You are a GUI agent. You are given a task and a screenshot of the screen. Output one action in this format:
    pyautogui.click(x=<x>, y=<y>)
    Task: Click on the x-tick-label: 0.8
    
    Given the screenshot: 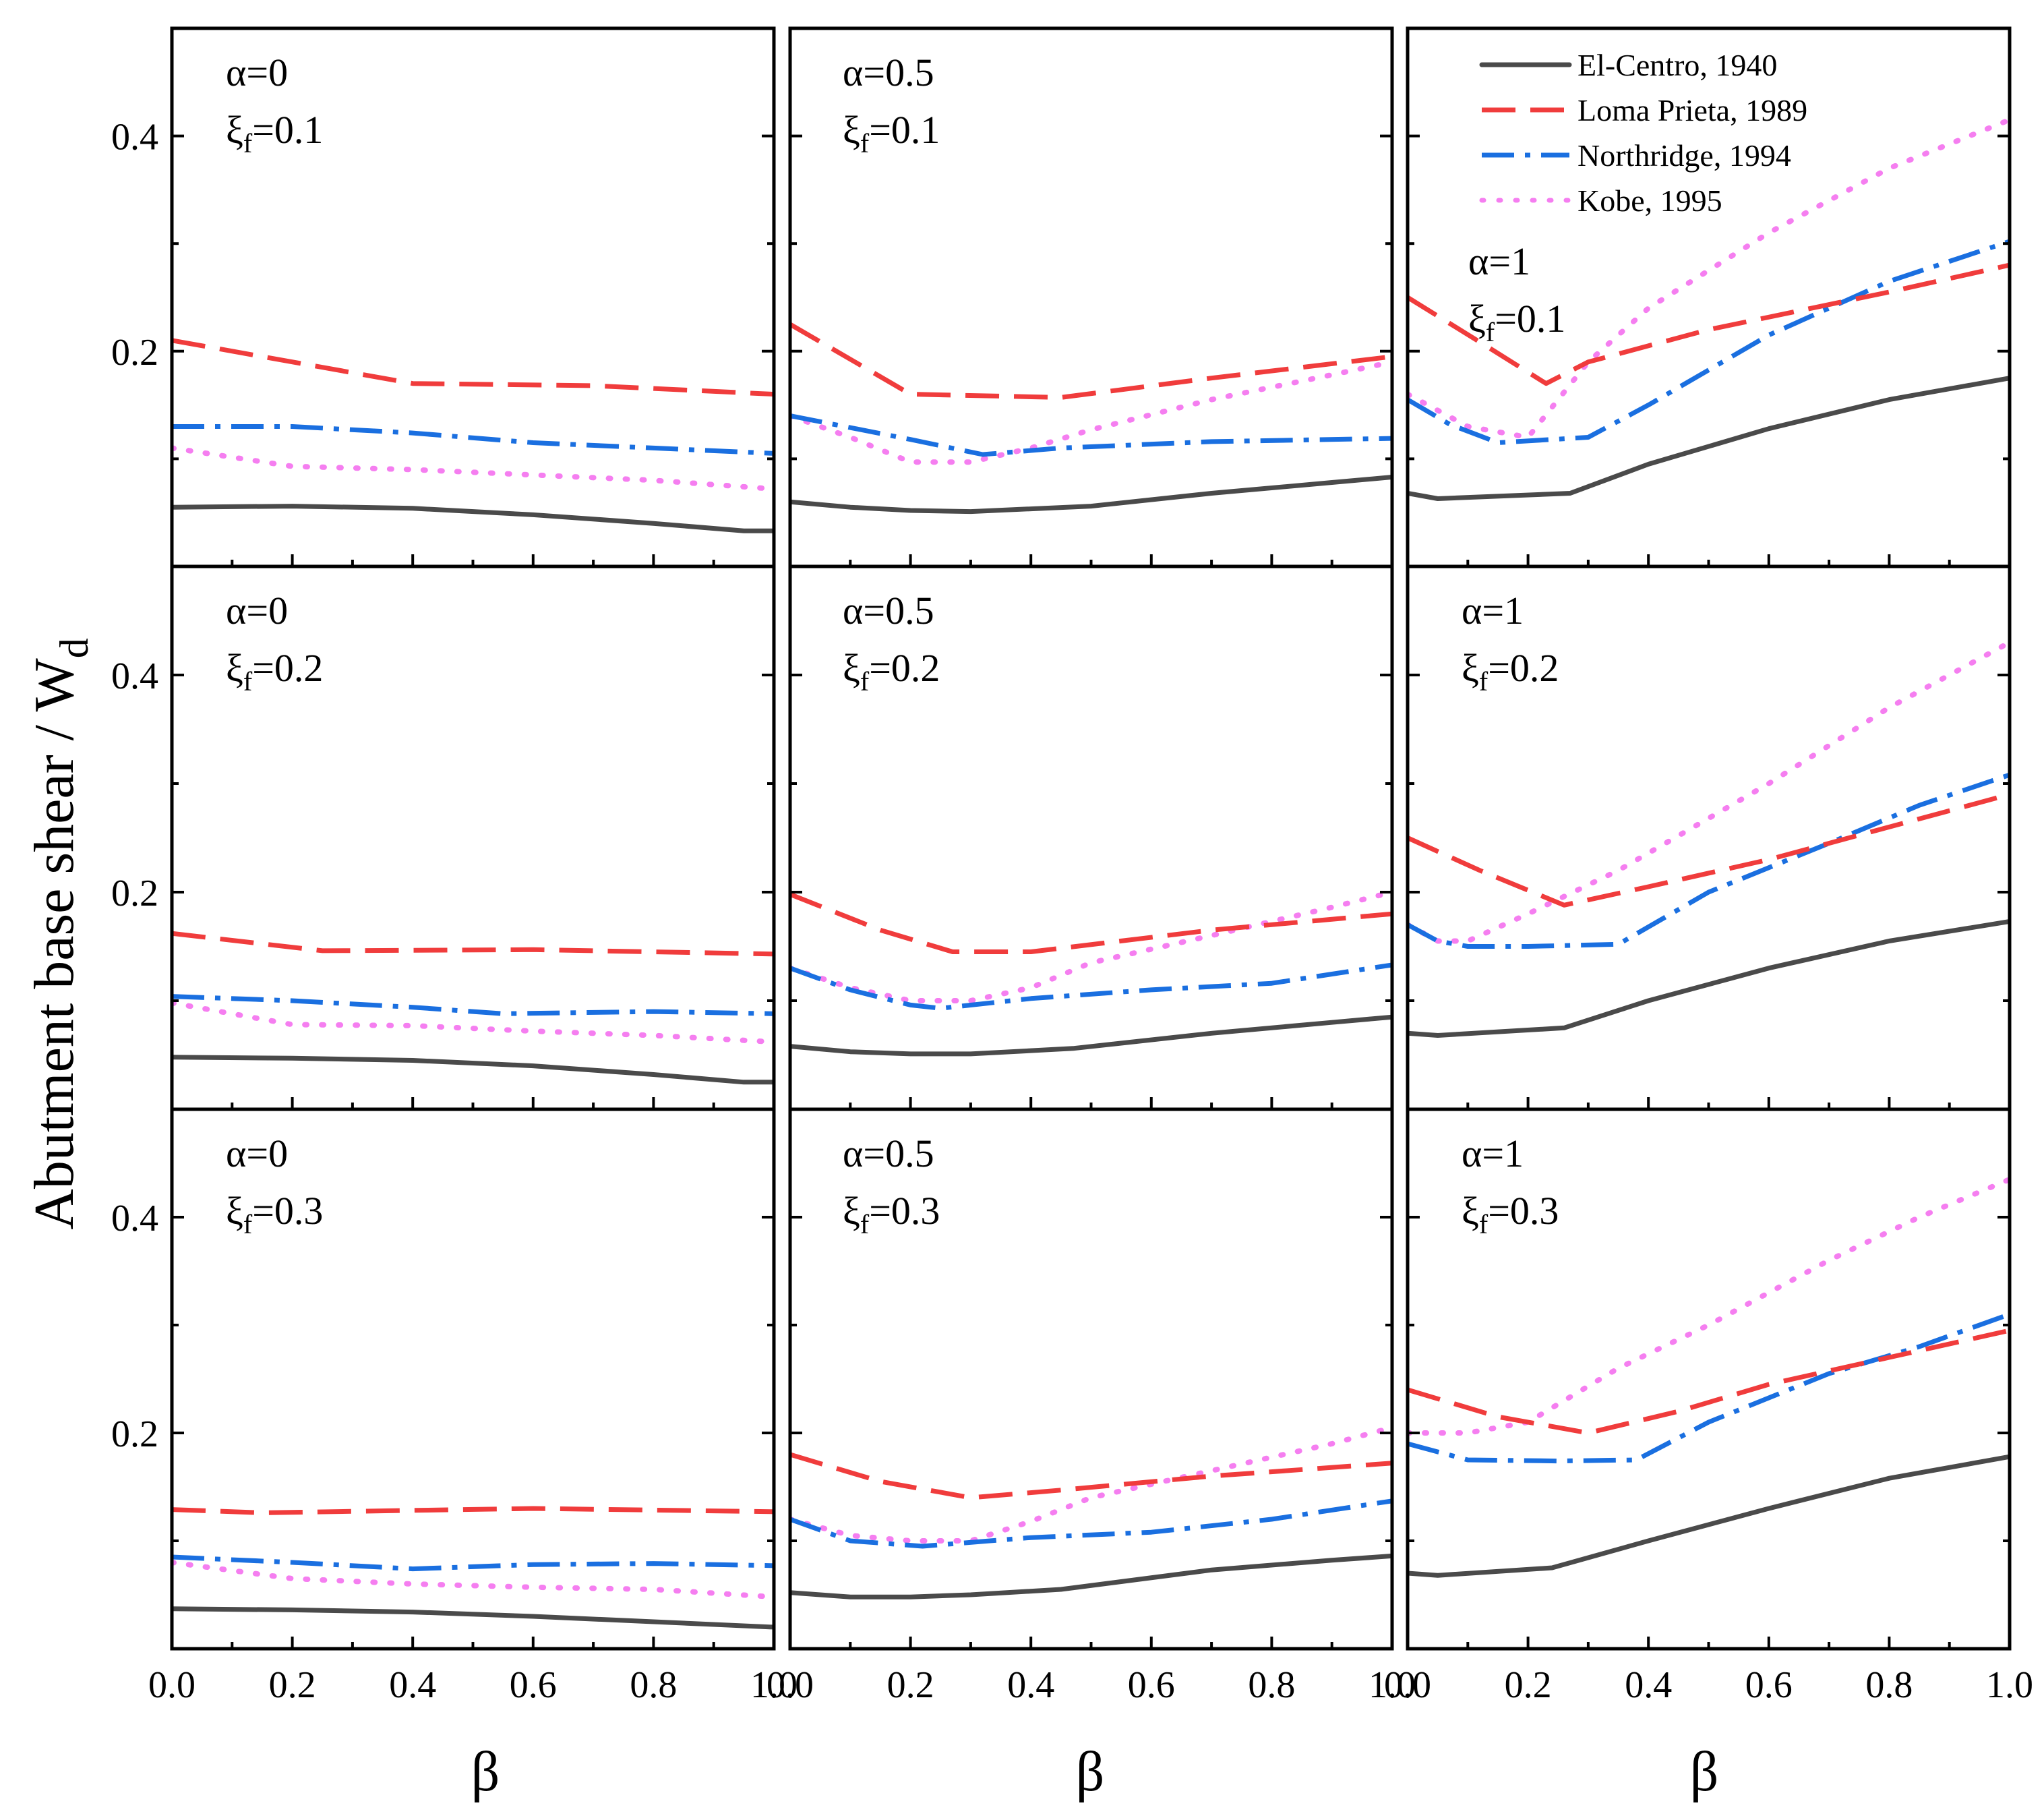 What is the action you would take?
    pyautogui.click(x=1889, y=1685)
    